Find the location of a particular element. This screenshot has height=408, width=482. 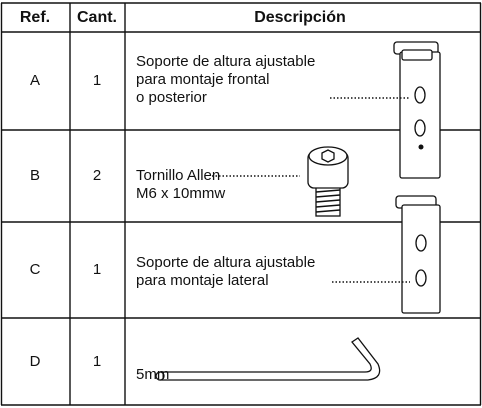

description-line: M6 x 10mmw is located at coordinates (180, 193).